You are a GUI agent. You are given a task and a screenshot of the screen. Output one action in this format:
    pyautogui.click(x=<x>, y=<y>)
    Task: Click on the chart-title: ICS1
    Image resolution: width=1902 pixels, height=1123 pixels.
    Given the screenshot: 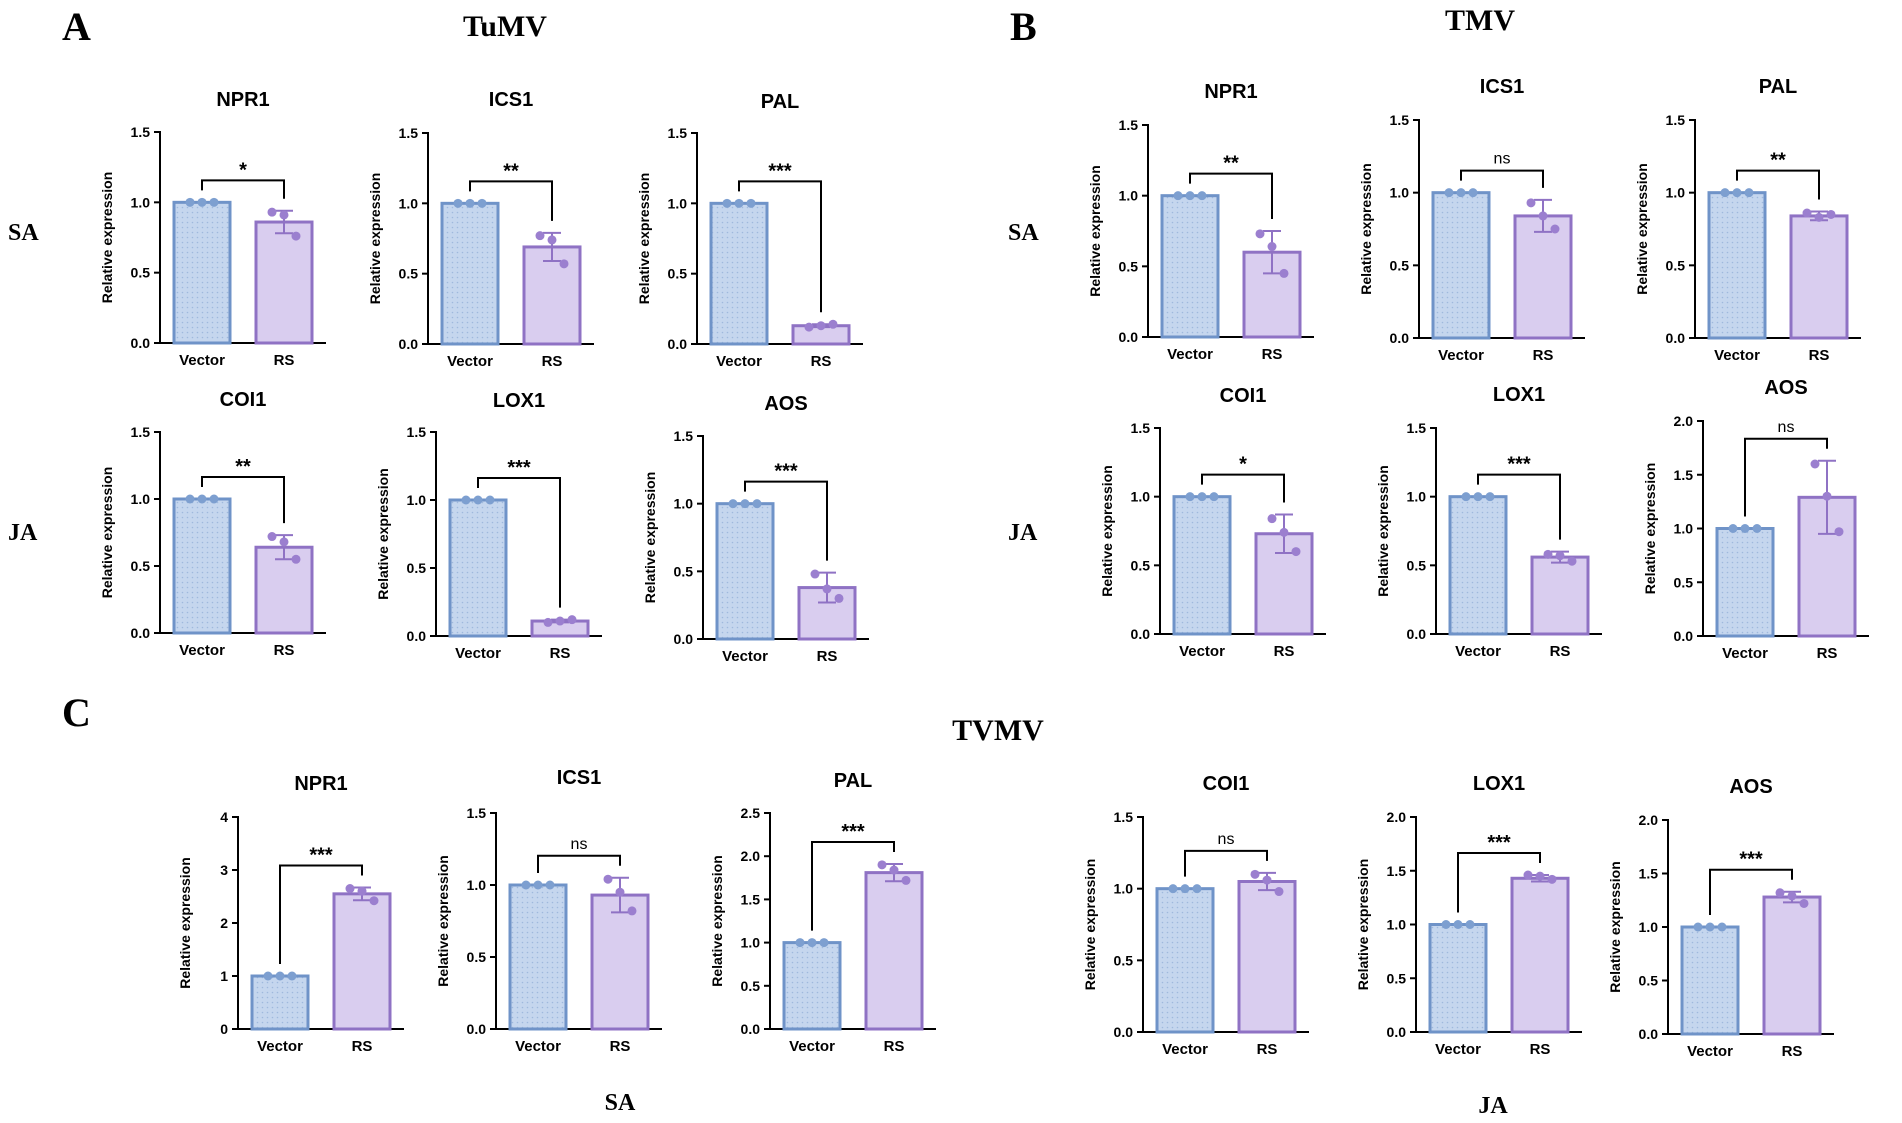 What is the action you would take?
    pyautogui.click(x=1502, y=87)
    